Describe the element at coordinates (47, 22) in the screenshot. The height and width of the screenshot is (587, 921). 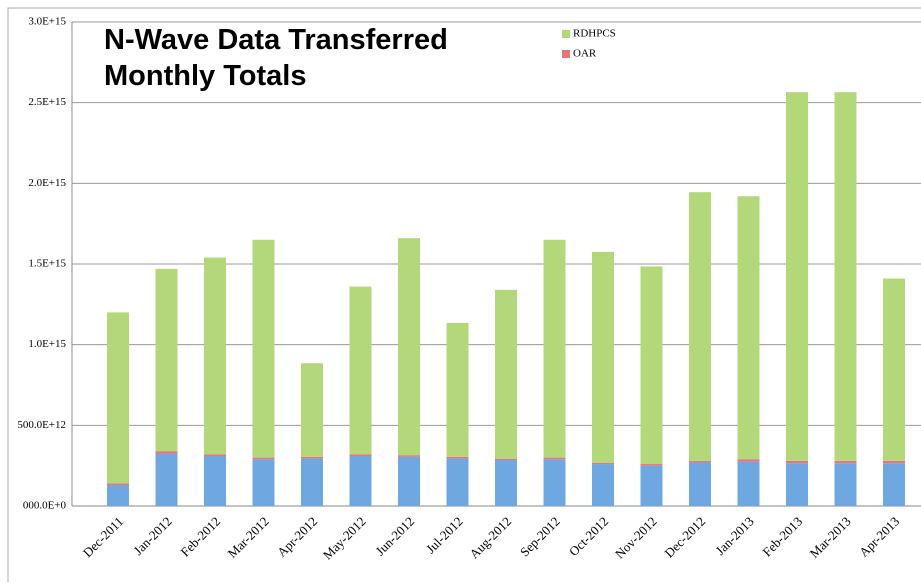
I see `y-tick-label: 3.0E+15` at that location.